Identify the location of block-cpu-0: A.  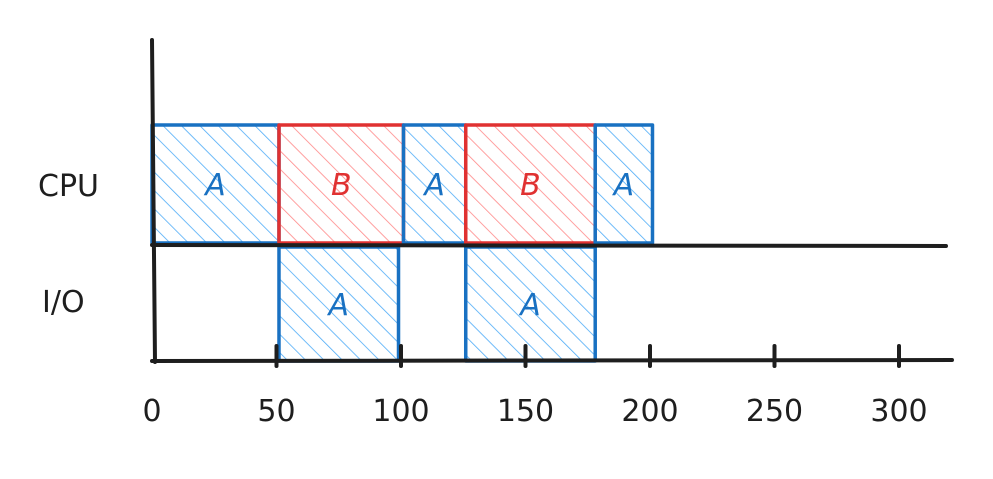
(215, 184).